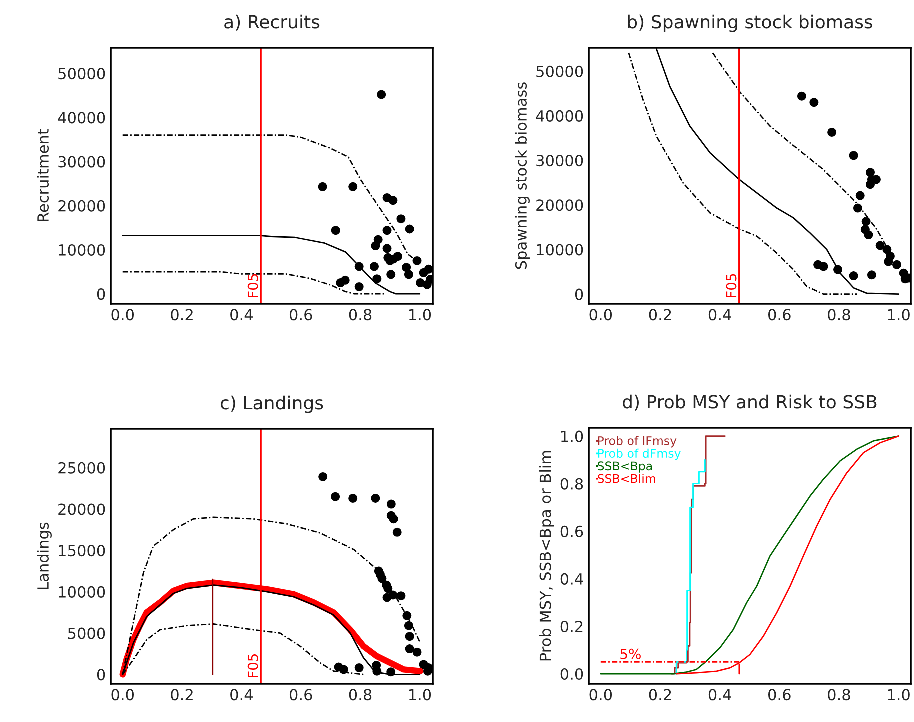 The height and width of the screenshot is (722, 914). What do you see at coordinates (572, 532) in the screenshot?
I see `y-tick-label: 0.6` at bounding box center [572, 532].